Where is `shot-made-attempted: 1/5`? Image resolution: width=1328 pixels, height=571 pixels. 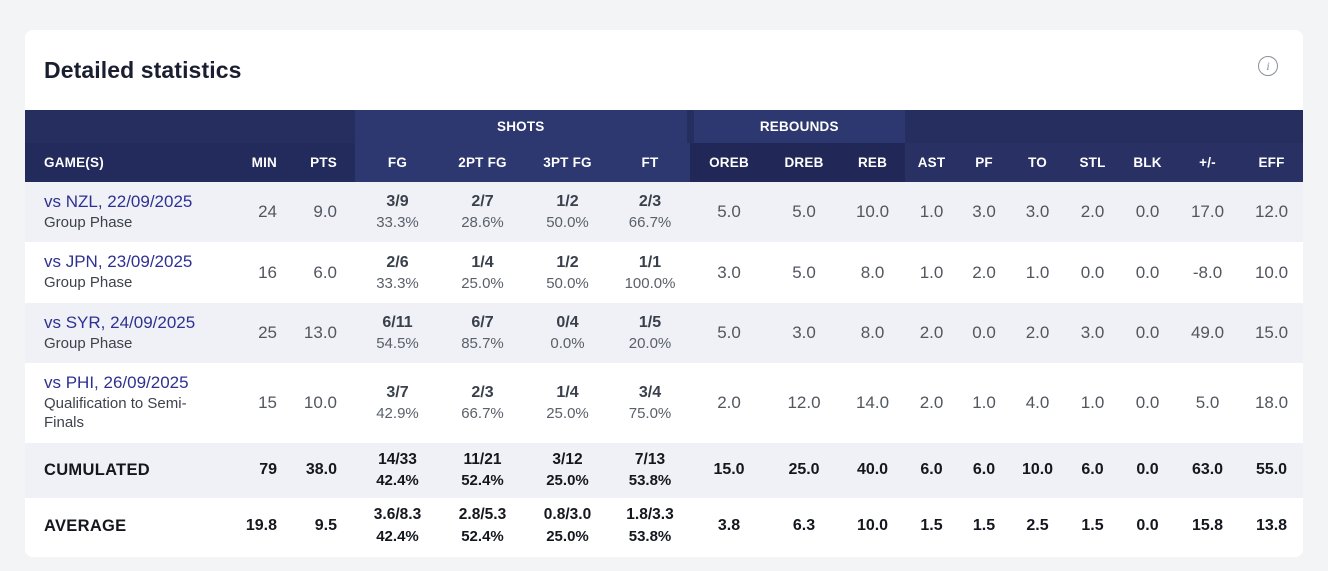 shot-made-attempted: 1/5 is located at coordinates (650, 323).